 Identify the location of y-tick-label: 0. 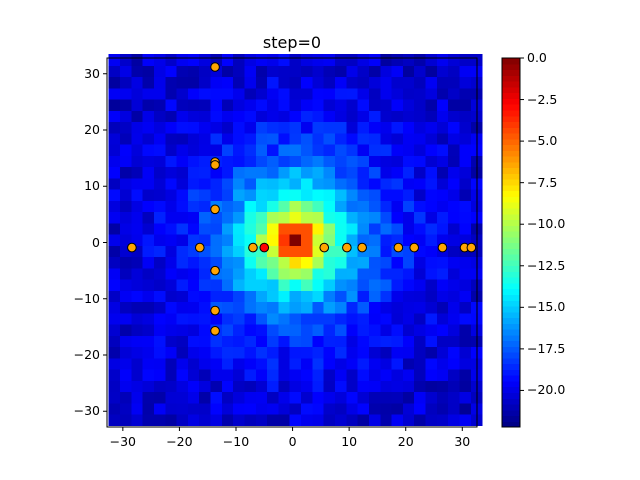
(96, 242).